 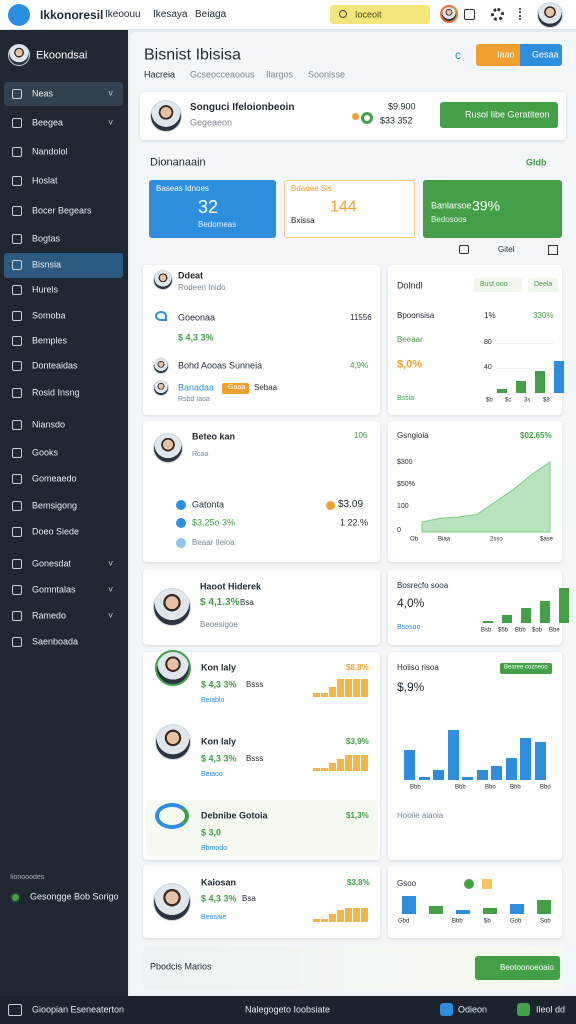 What do you see at coordinates (343, 14) in the screenshot?
I see `search-icon` at bounding box center [343, 14].